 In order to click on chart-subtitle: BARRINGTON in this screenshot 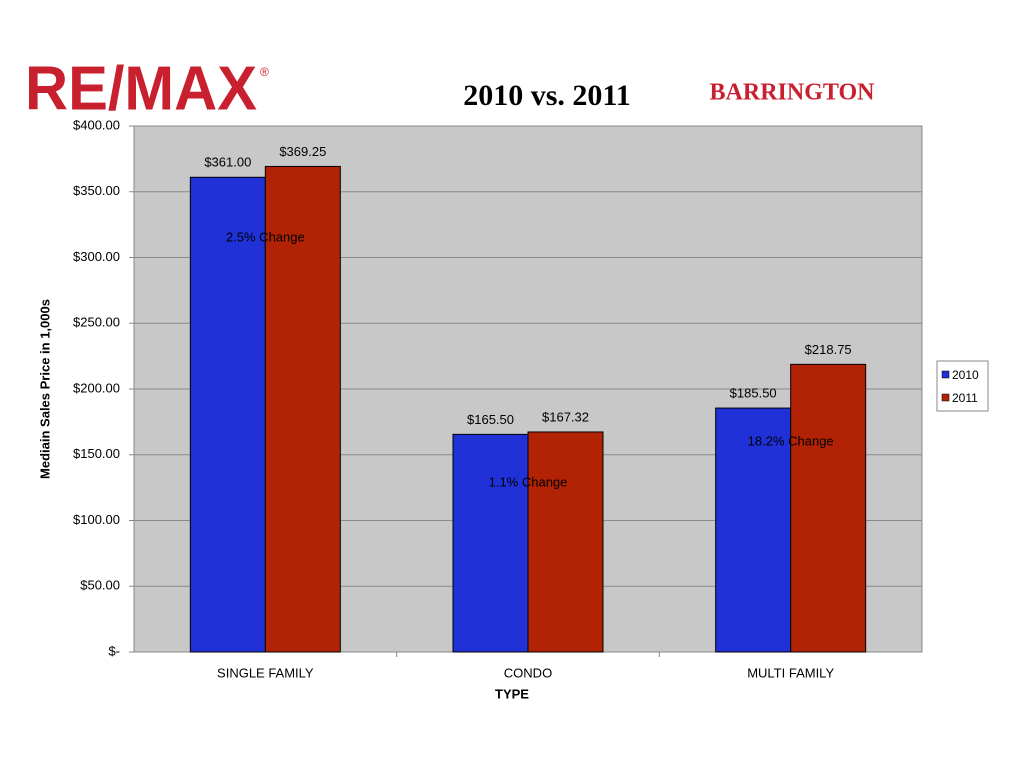, I will do `click(793, 93)`.